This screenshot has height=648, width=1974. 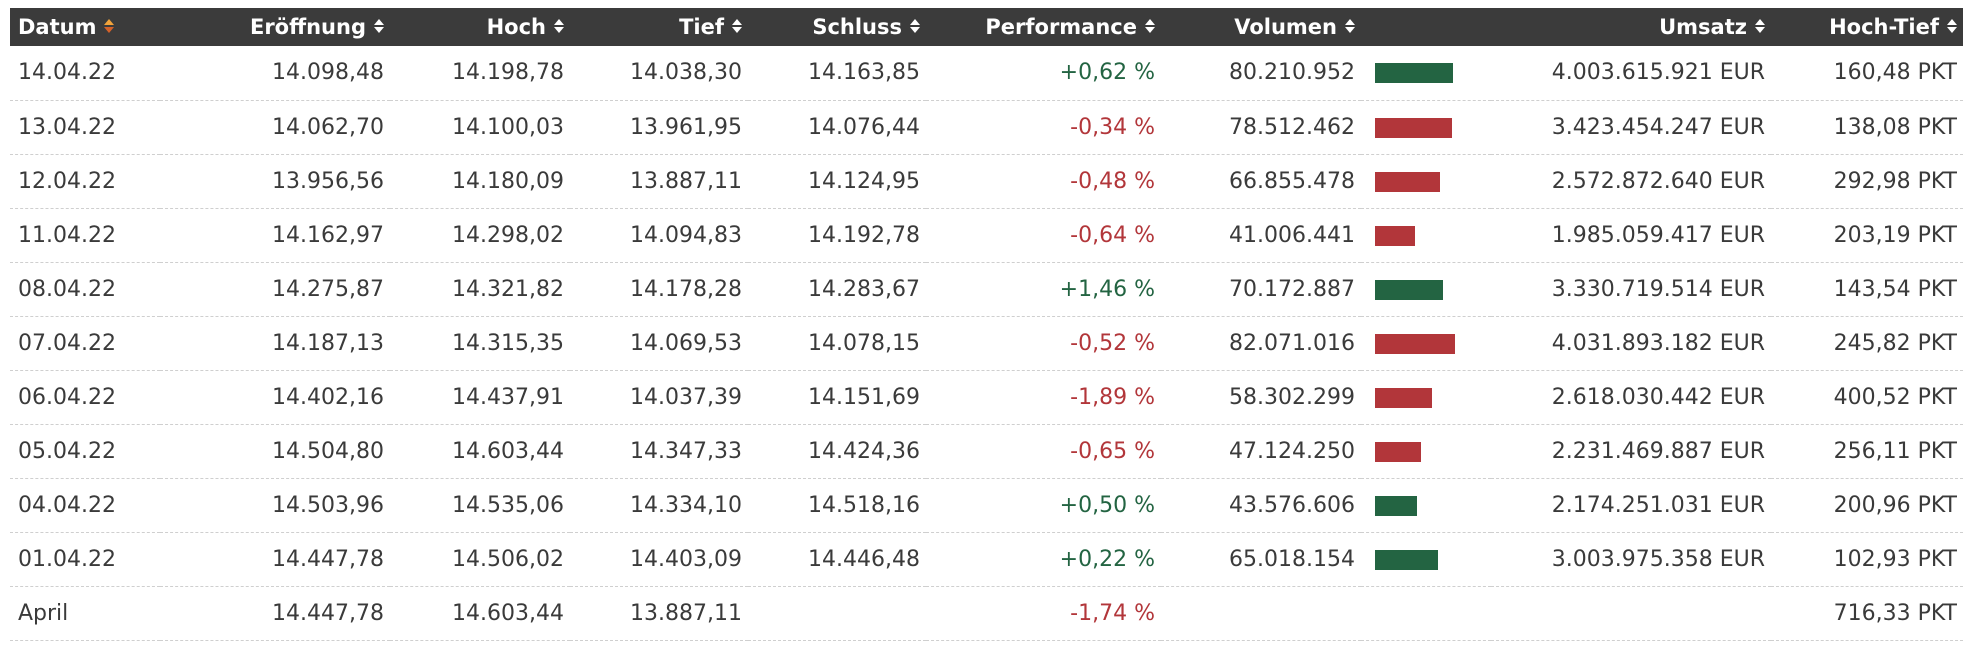 I want to click on cell-hoch-tief: 203,19 PKT, so click(x=1867, y=235).